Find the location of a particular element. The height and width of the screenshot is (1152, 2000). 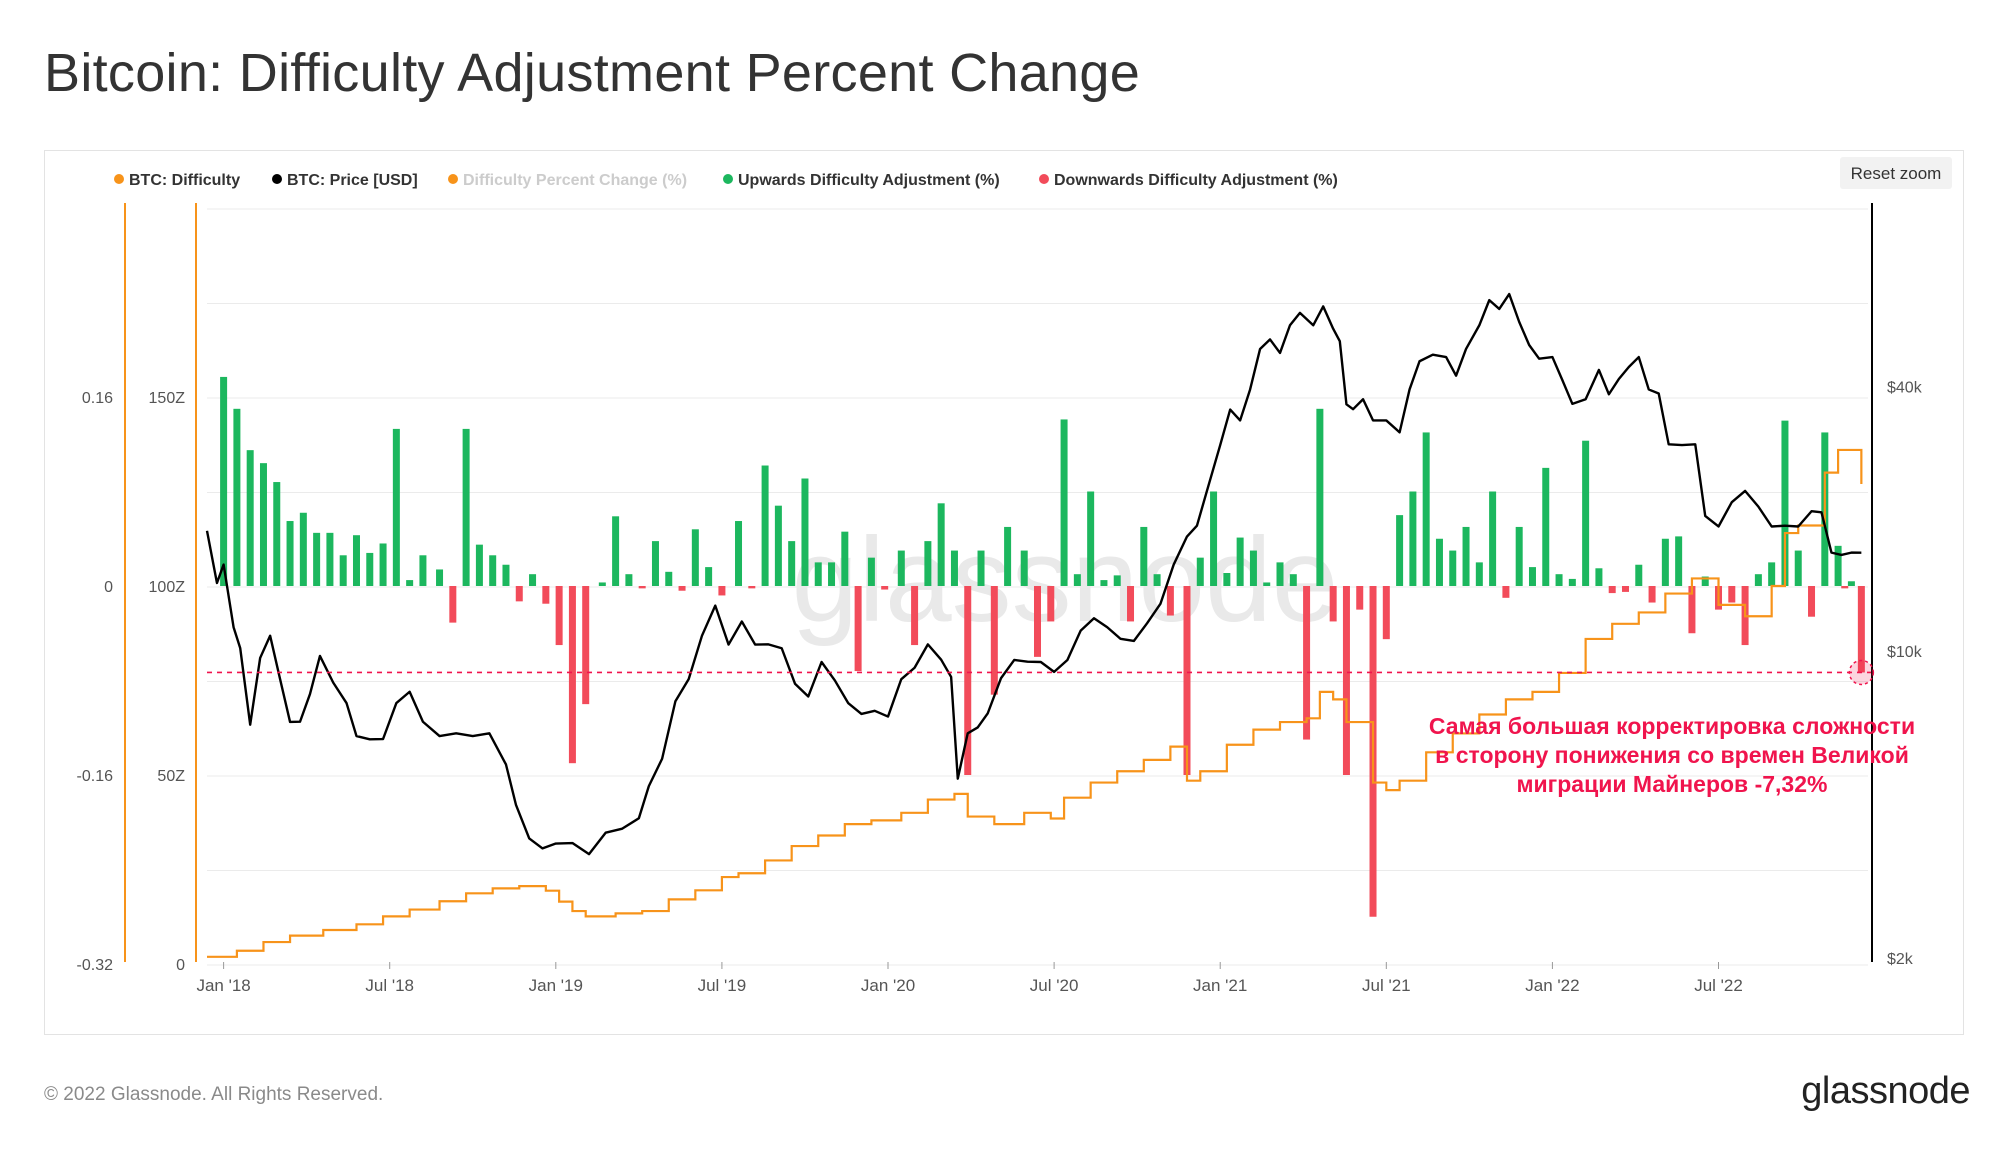

pct-tick-label: -0.32 is located at coordinates (95, 965).